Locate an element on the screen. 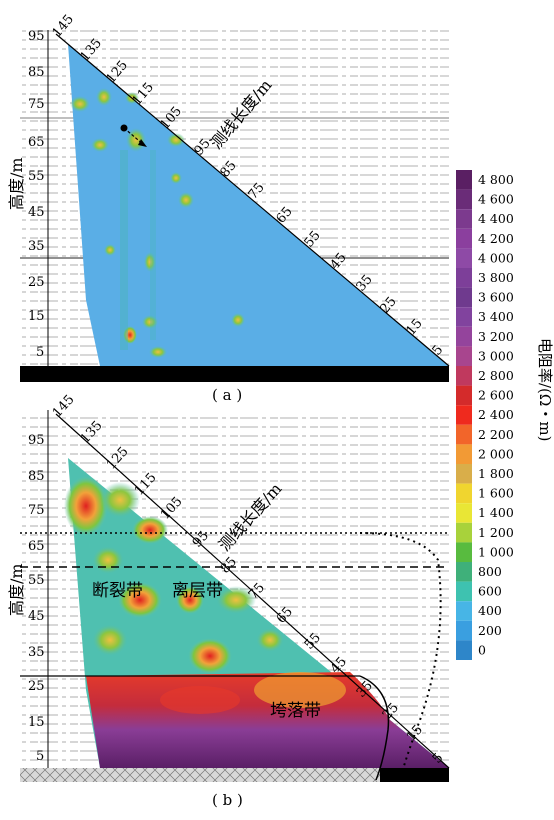 The width and height of the screenshot is (554, 820). legend-label: 1 000 is located at coordinates (496, 551).